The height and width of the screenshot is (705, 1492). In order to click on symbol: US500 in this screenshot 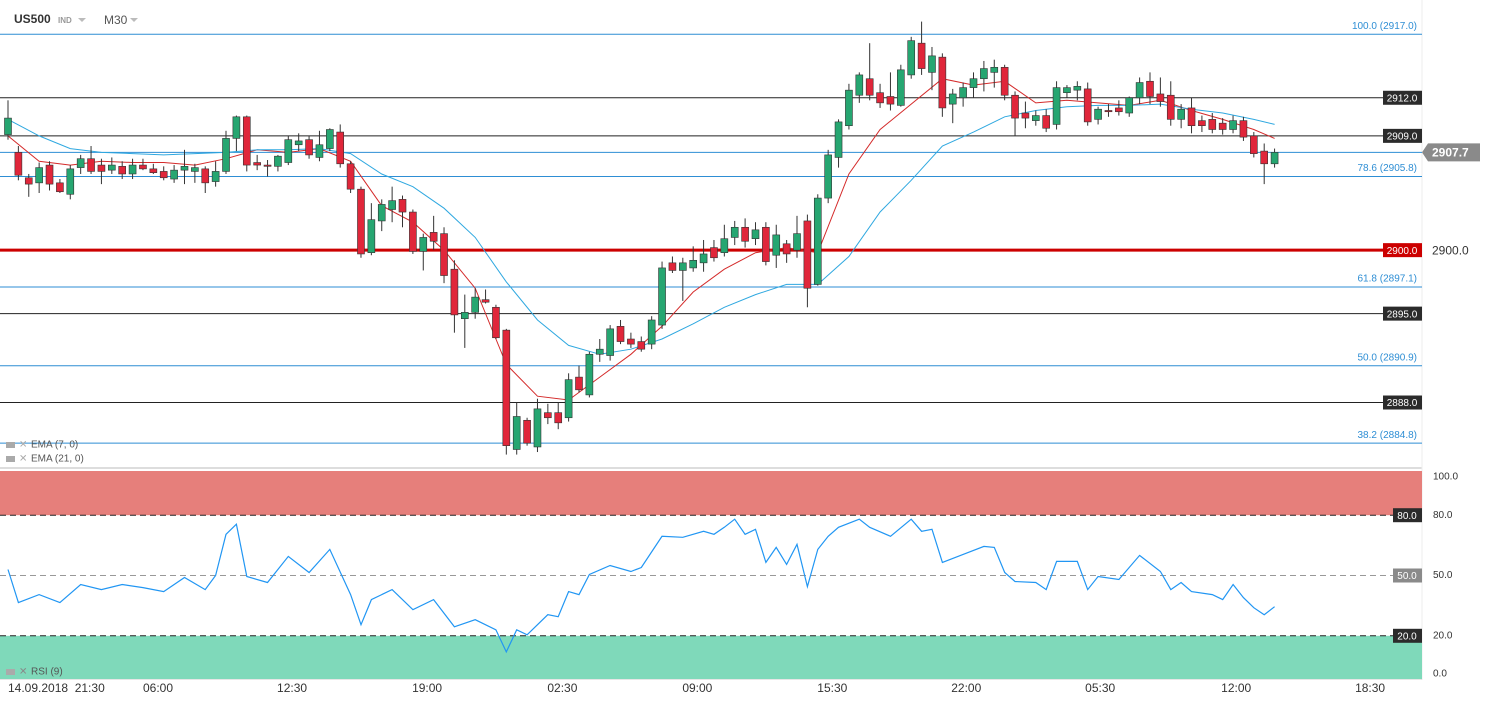, I will do `click(32, 19)`.